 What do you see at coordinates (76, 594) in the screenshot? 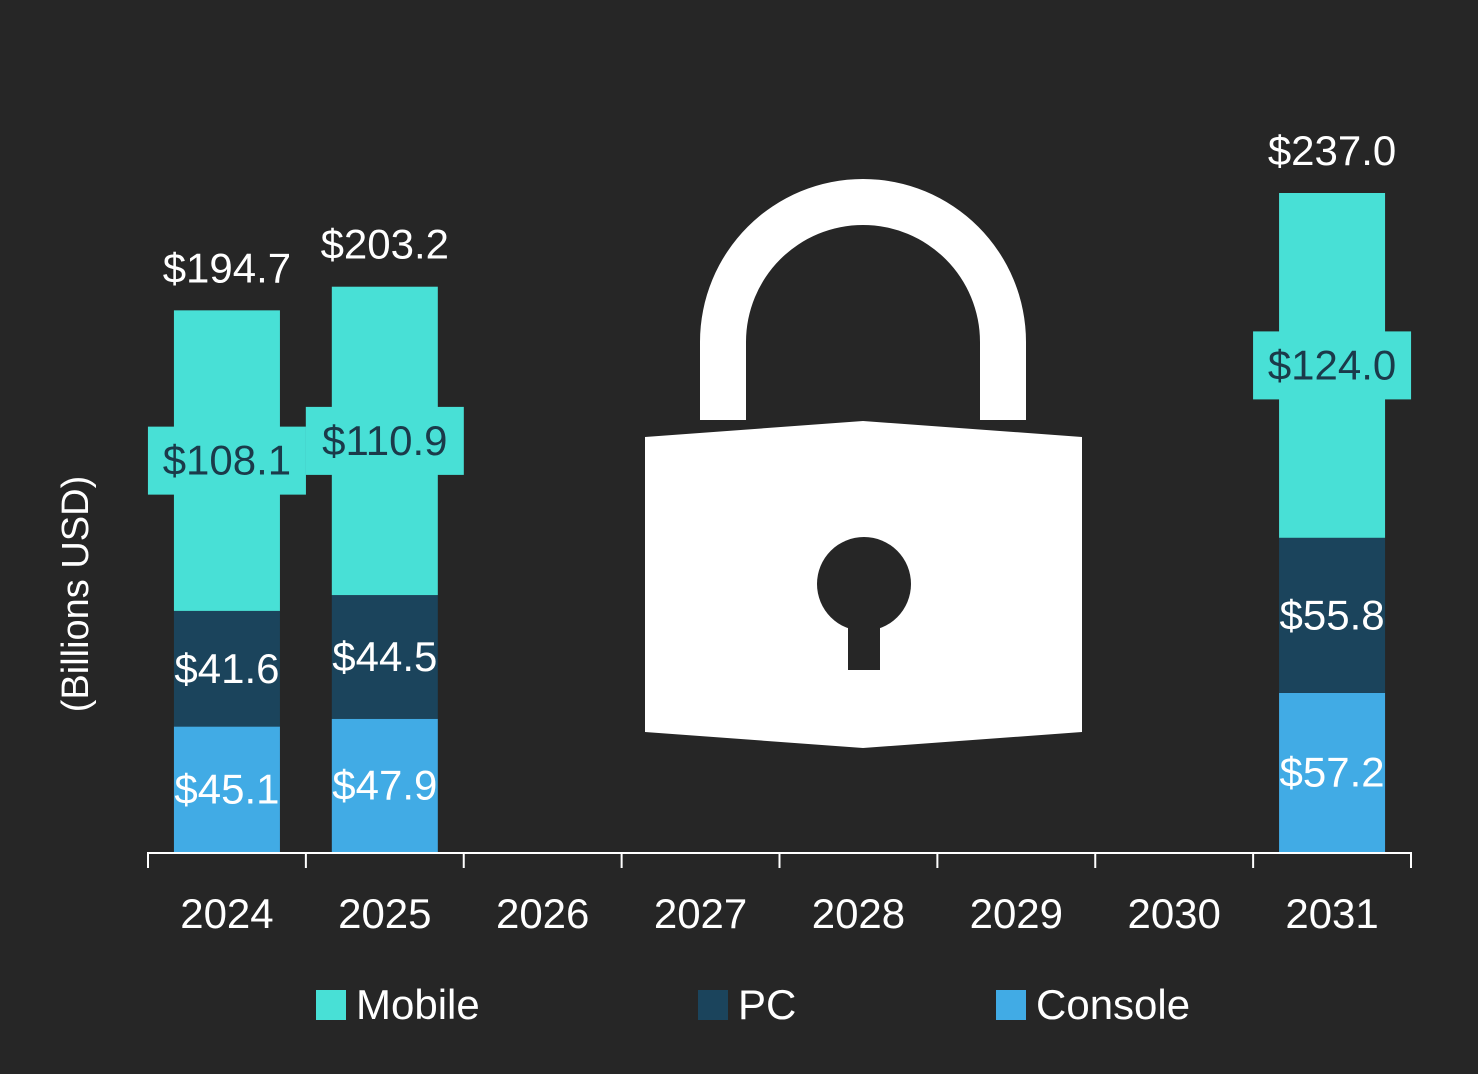
I see `y-axis-label: (Billions USD)` at bounding box center [76, 594].